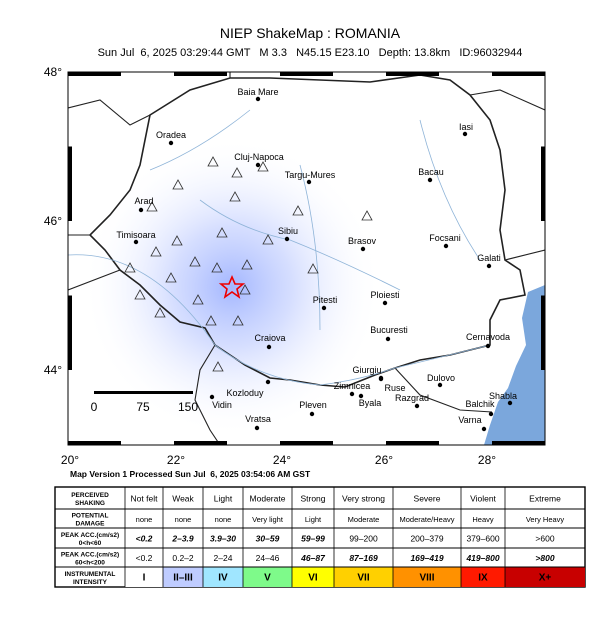 The height and width of the screenshot is (622, 595). I want to click on legend-cell: Moderate, so click(268, 499).